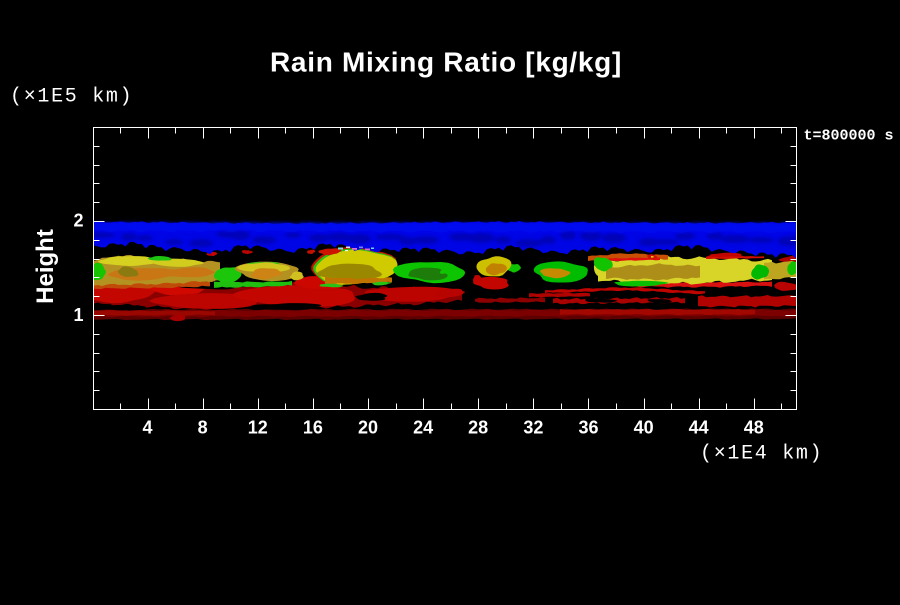 The width and height of the screenshot is (900, 605). What do you see at coordinates (313, 428) in the screenshot?
I see `svg-text: 16` at bounding box center [313, 428].